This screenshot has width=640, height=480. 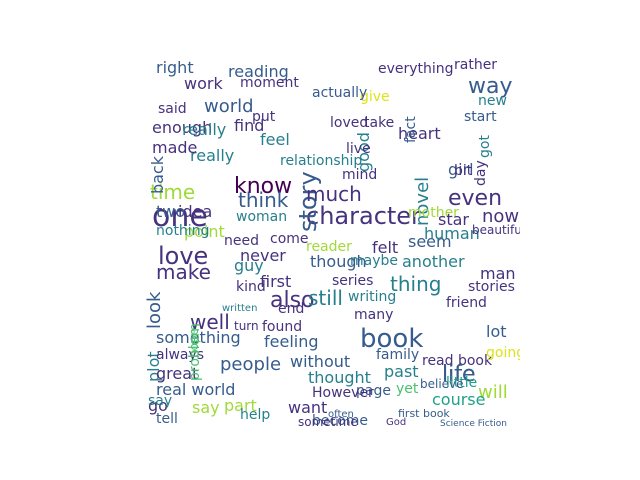 I want to click on word-76: work, so click(x=203, y=83).